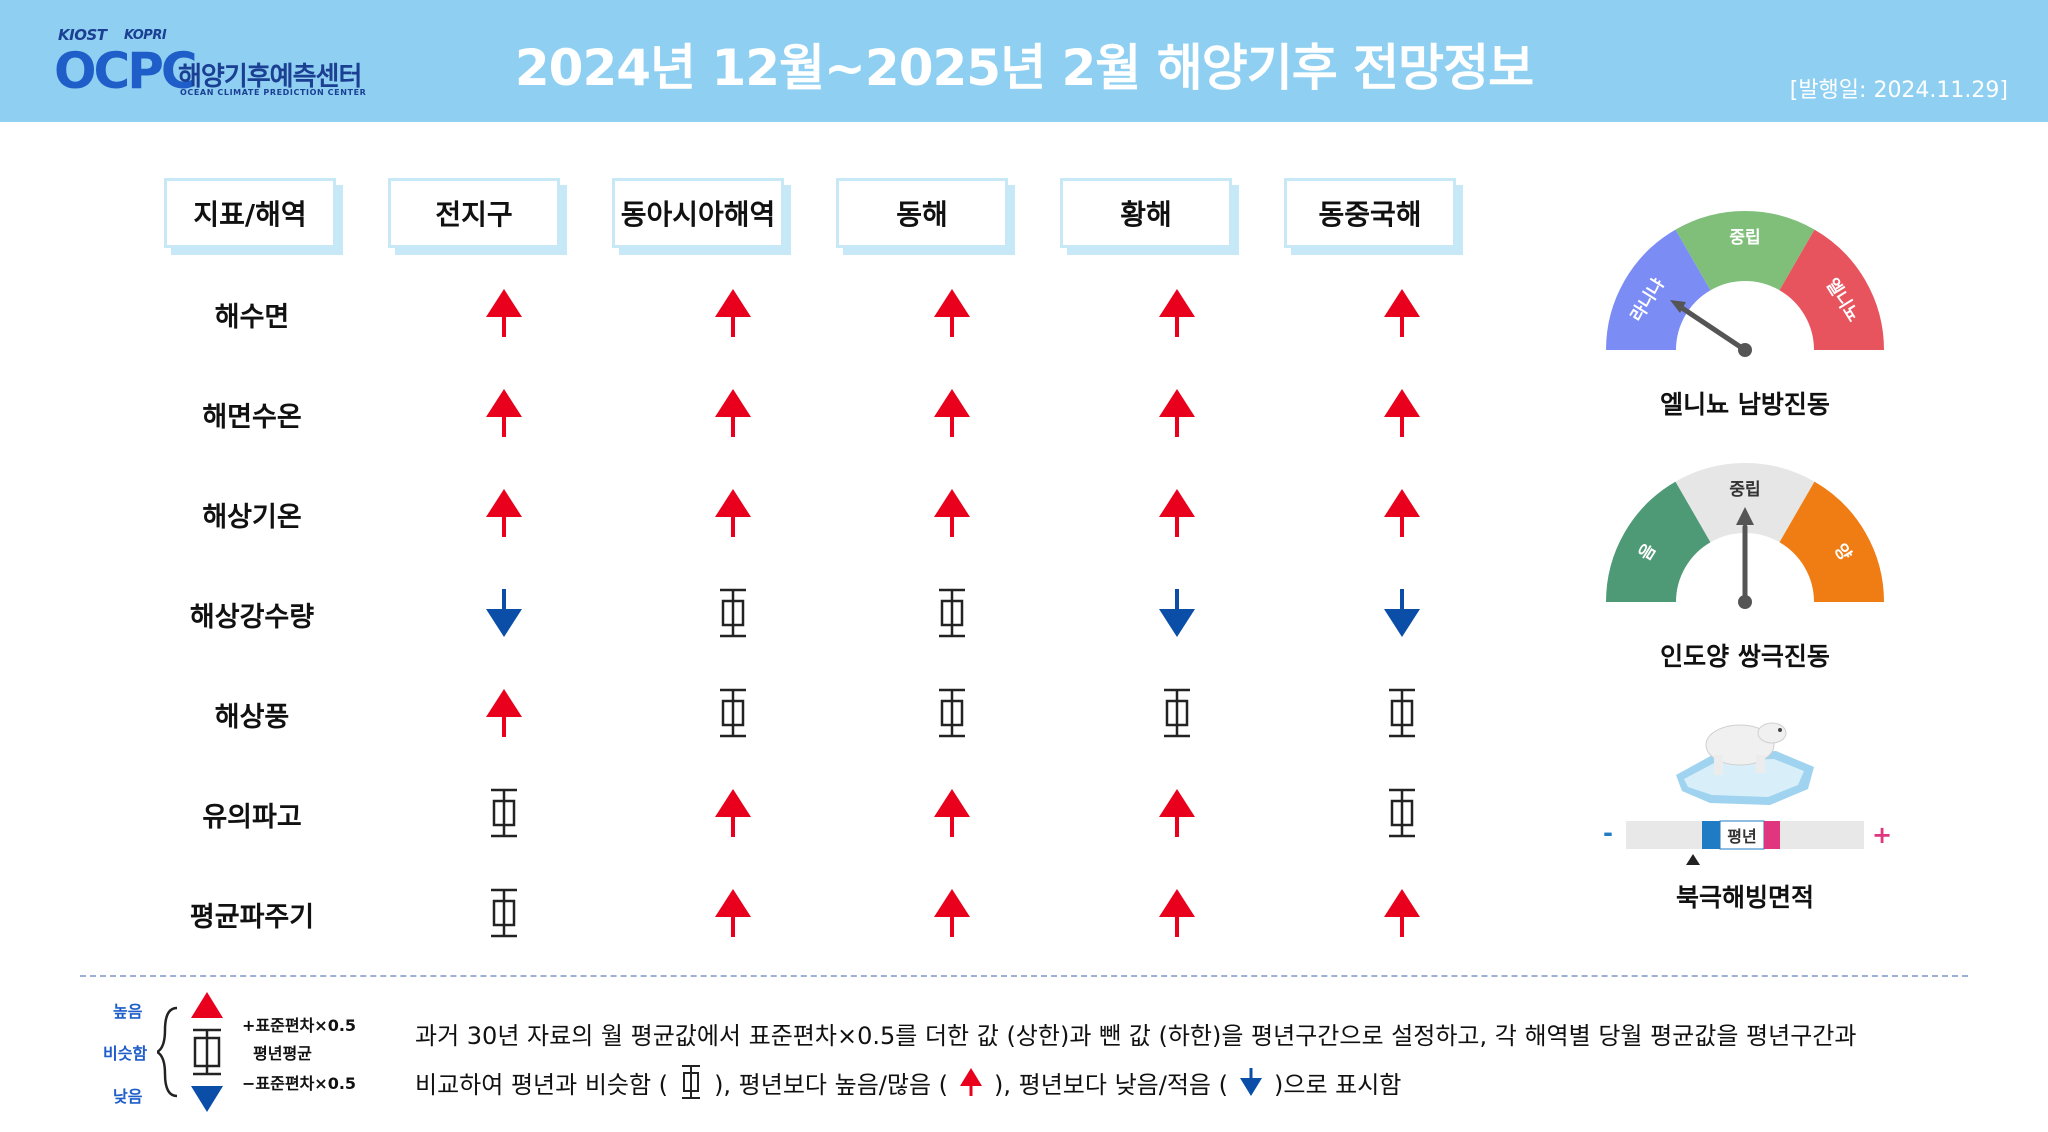  What do you see at coordinates (1402, 913) in the screenshot?
I see `cell-east-china-sea-row7-up-arrow-icon` at bounding box center [1402, 913].